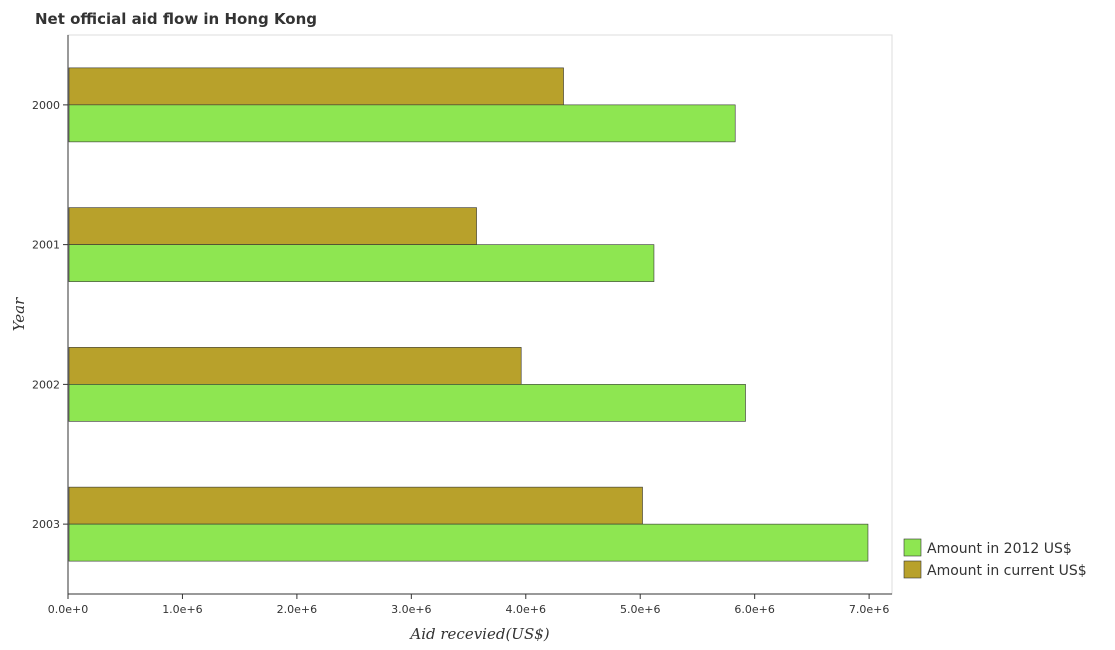 The height and width of the screenshot is (650, 1115). I want to click on bar-amount-2012-2002, so click(407, 403).